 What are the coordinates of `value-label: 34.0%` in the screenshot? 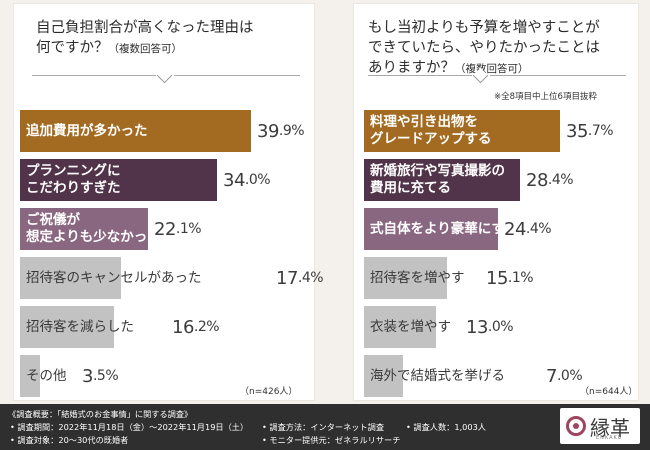 It's located at (247, 180).